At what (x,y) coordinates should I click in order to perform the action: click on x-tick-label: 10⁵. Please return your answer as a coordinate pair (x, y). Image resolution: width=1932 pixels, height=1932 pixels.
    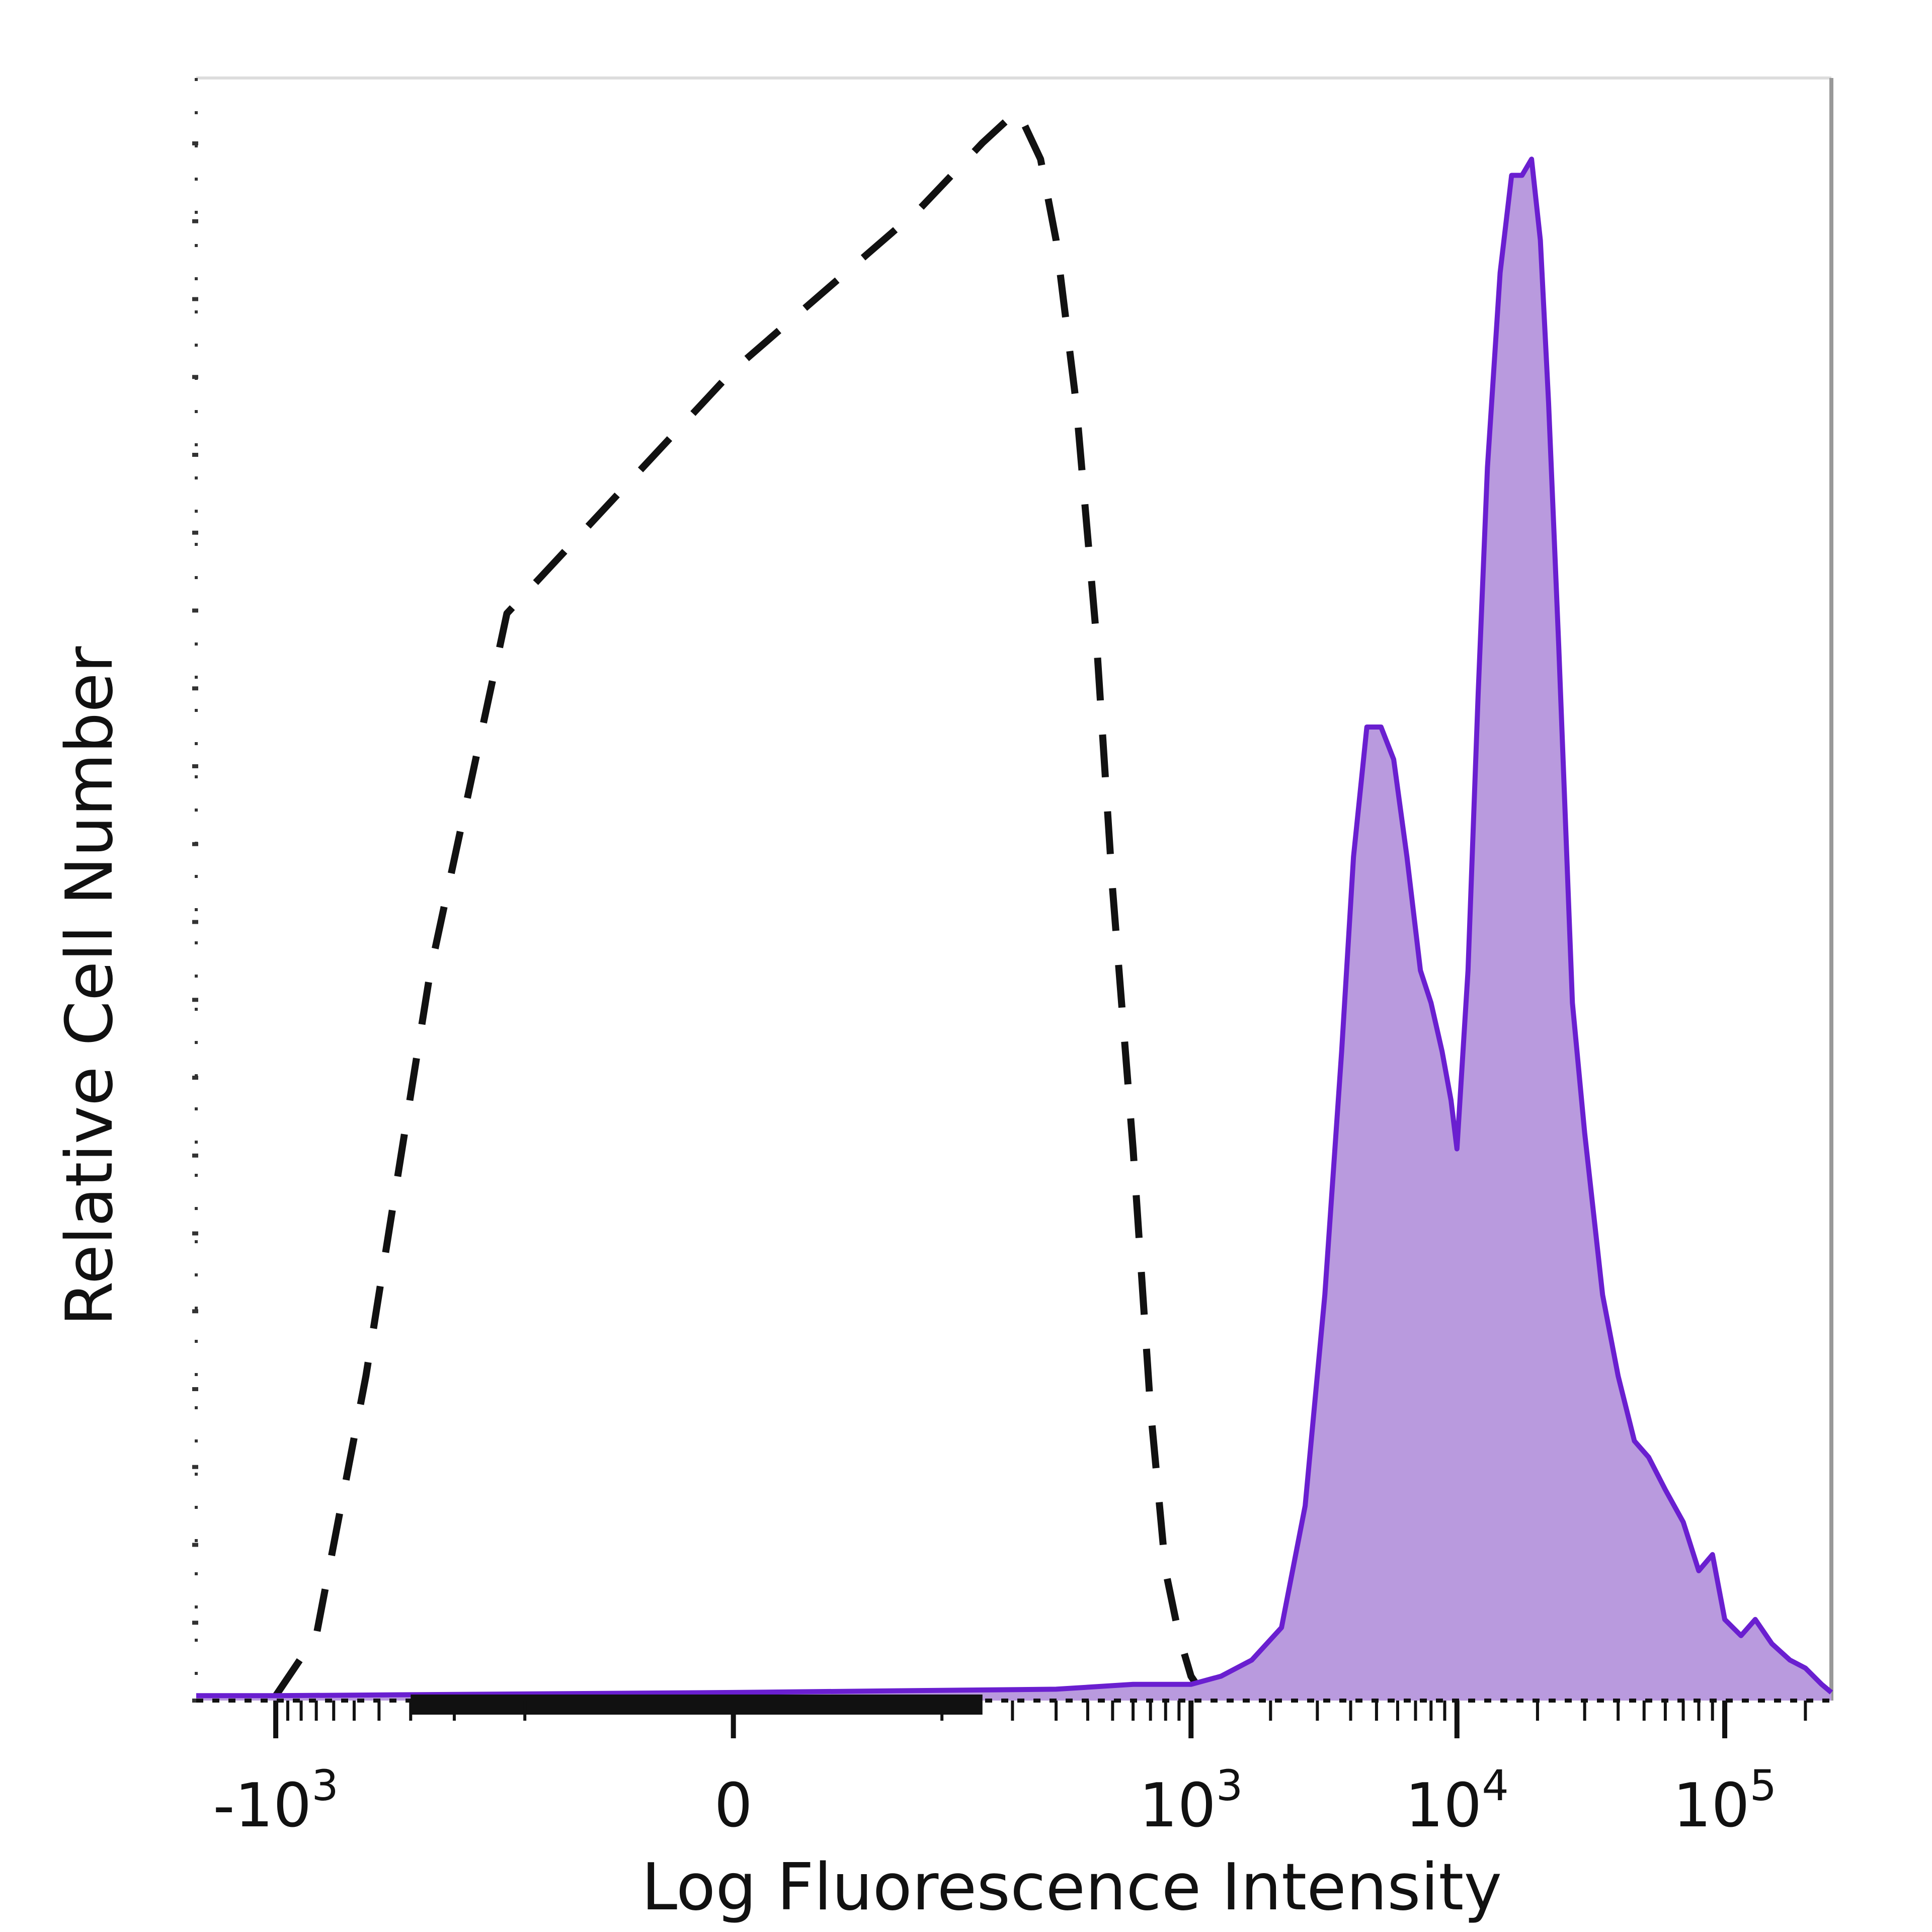
    Looking at the image, I should click on (1725, 1801).